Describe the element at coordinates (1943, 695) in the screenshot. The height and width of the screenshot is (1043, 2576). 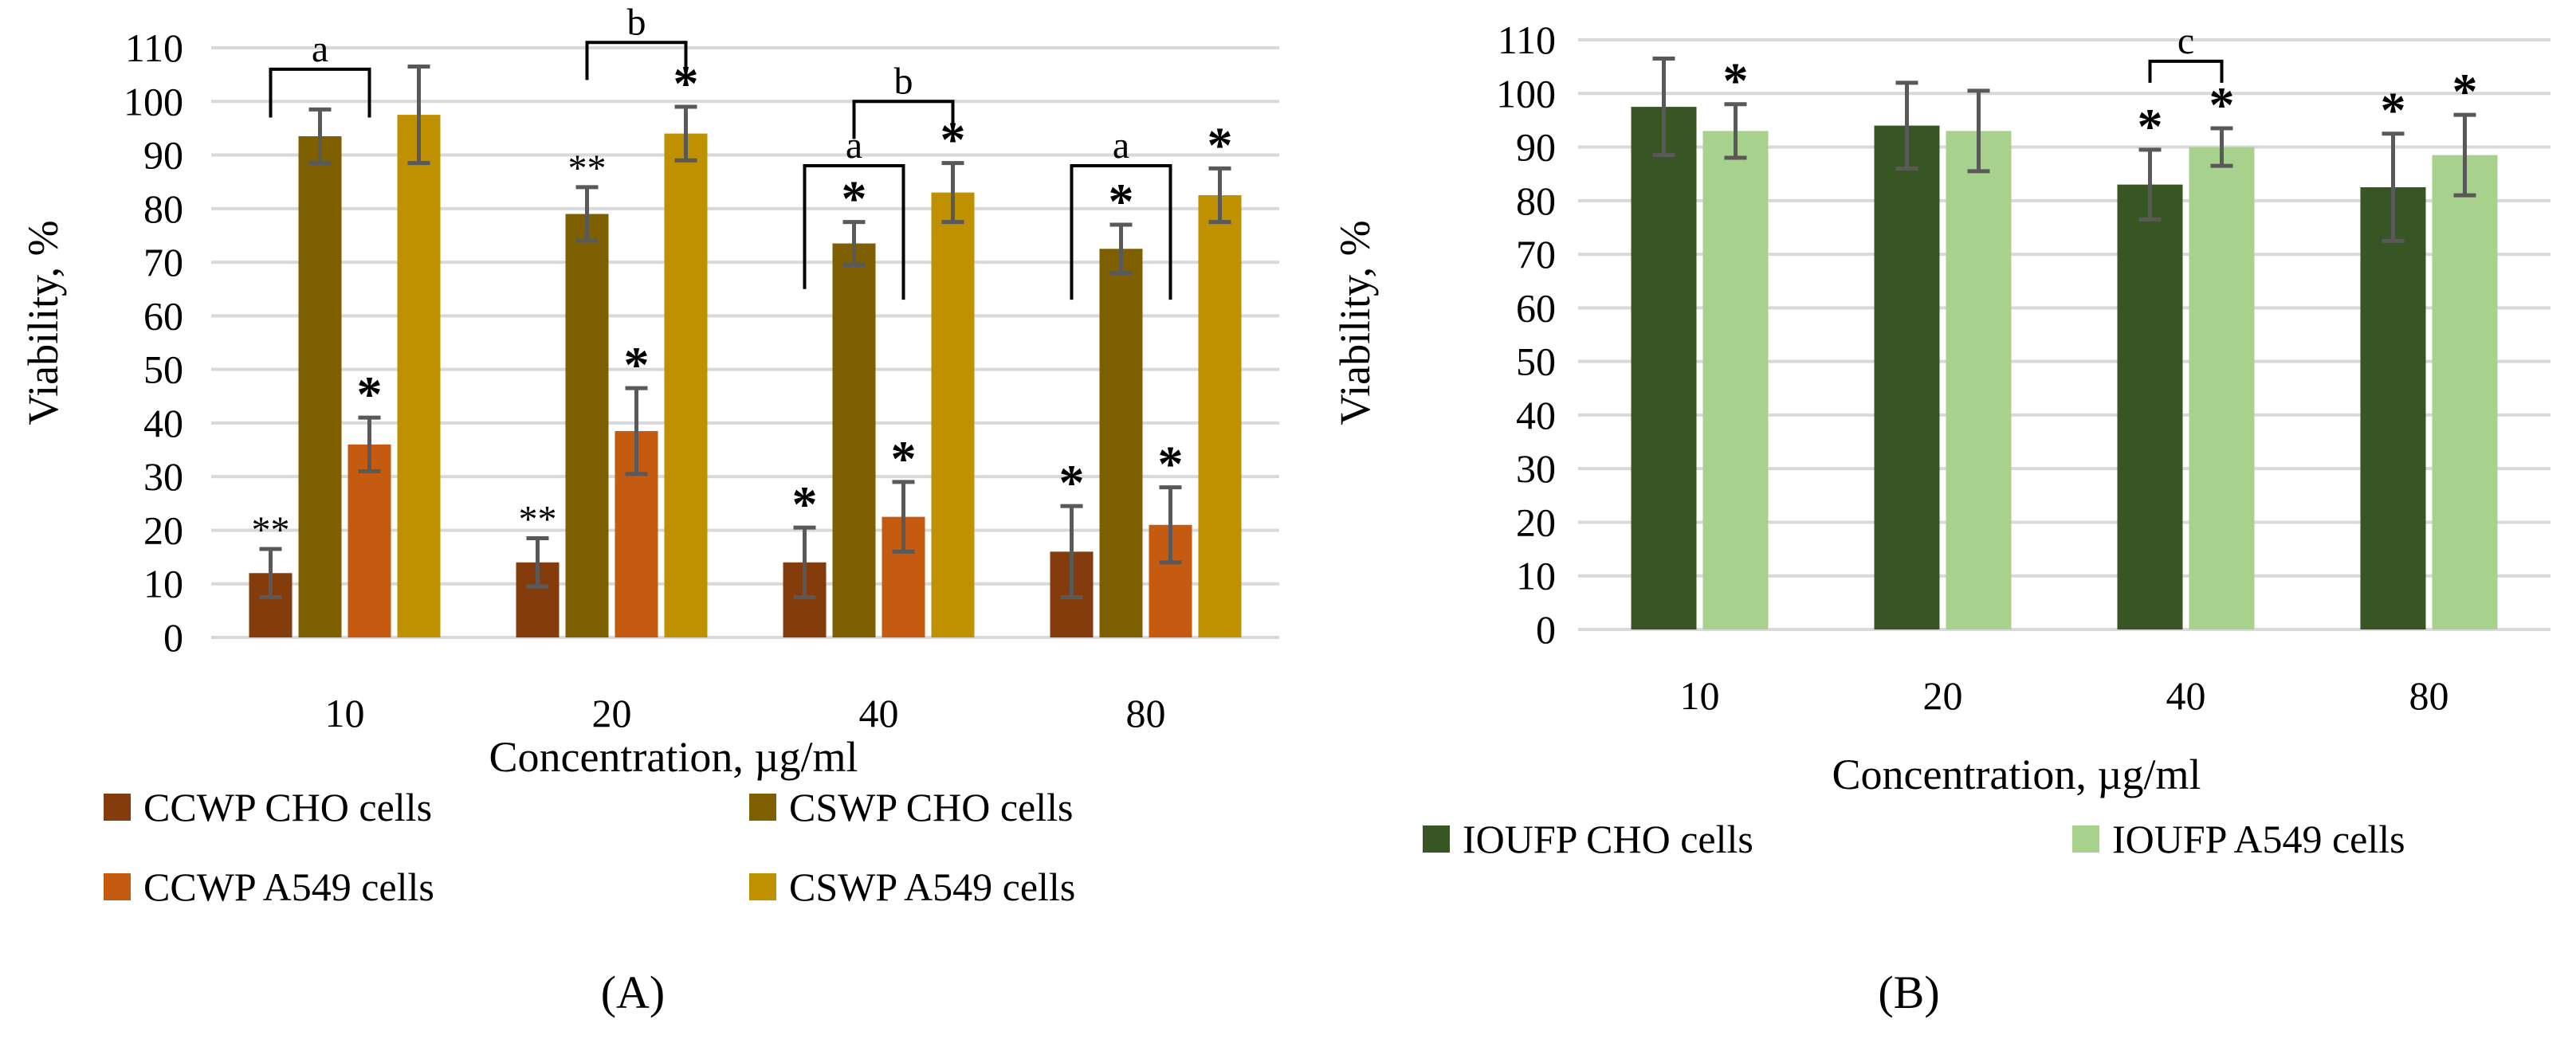
I see `panel-b-xtick-label: 20` at that location.